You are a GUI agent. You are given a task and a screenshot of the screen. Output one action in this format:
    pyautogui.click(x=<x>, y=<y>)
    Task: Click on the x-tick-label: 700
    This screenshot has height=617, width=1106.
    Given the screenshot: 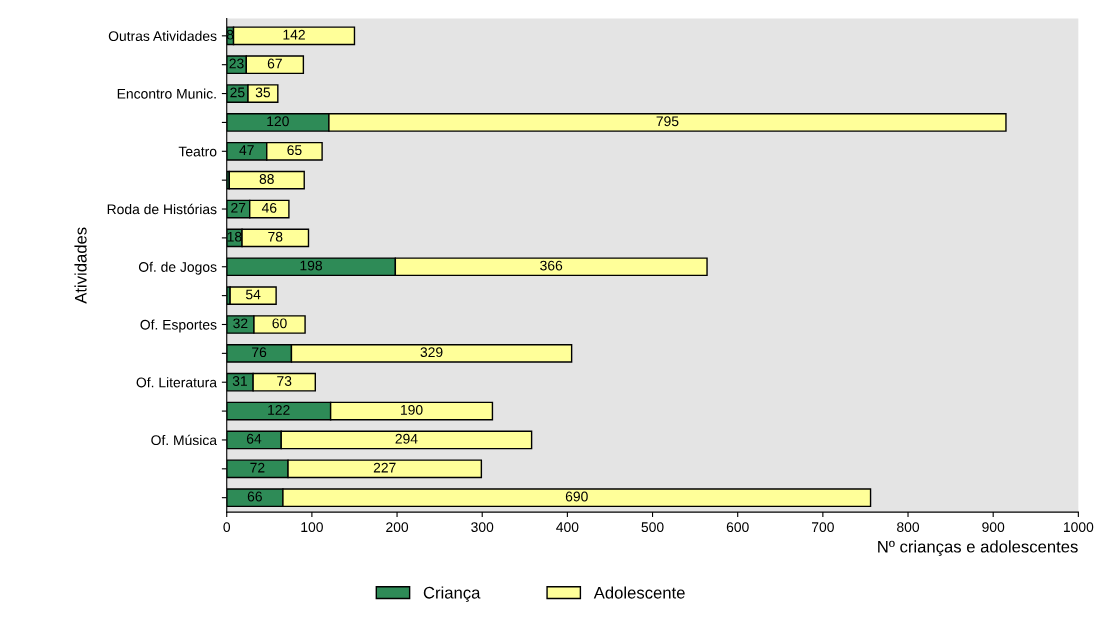 What is the action you would take?
    pyautogui.click(x=822, y=527)
    